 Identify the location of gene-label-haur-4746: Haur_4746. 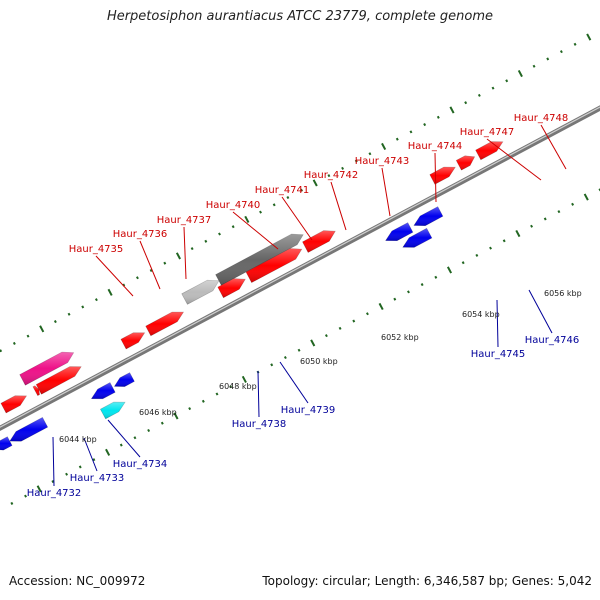
(552, 340).